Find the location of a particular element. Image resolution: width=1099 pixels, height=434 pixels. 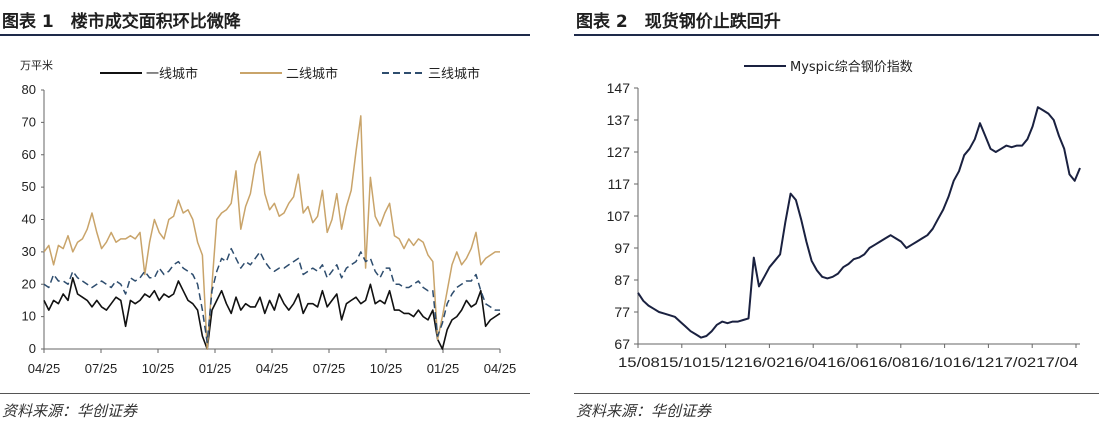

right-title-rule is located at coordinates (836, 35).